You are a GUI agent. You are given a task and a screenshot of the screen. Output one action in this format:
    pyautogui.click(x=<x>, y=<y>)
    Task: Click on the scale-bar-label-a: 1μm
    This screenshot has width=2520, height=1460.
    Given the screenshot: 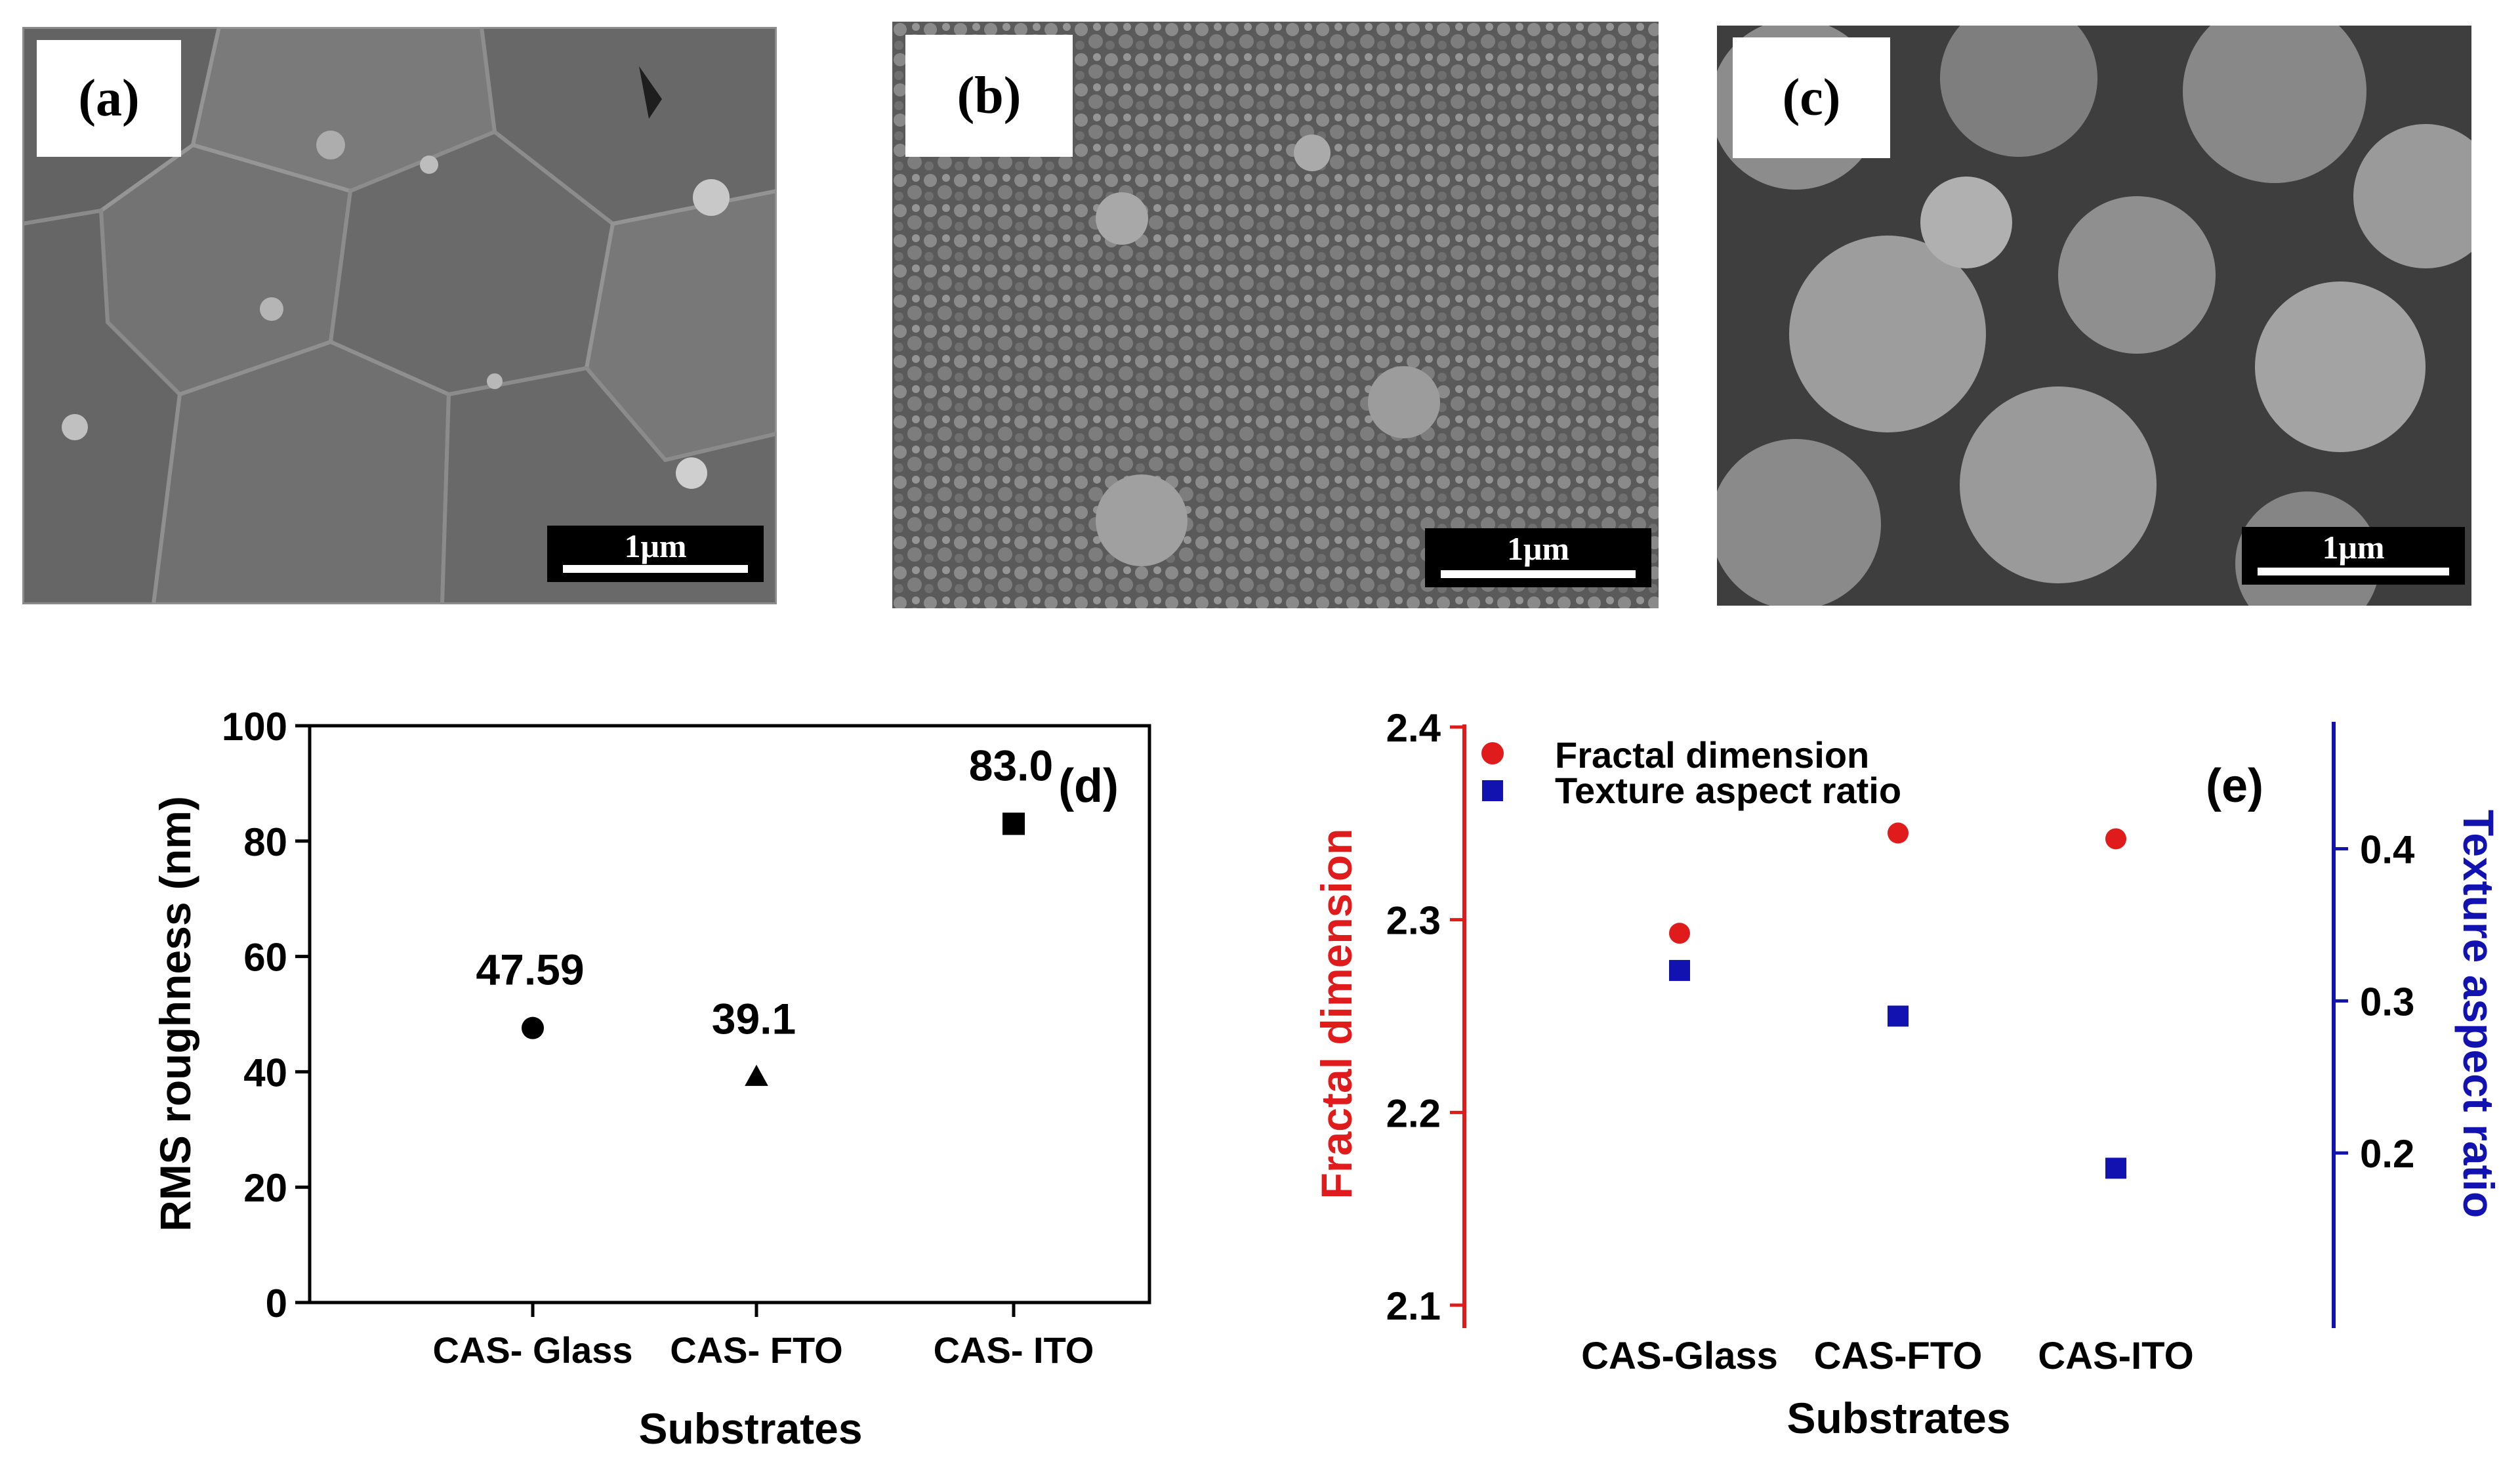 What is the action you would take?
    pyautogui.click(x=655, y=546)
    